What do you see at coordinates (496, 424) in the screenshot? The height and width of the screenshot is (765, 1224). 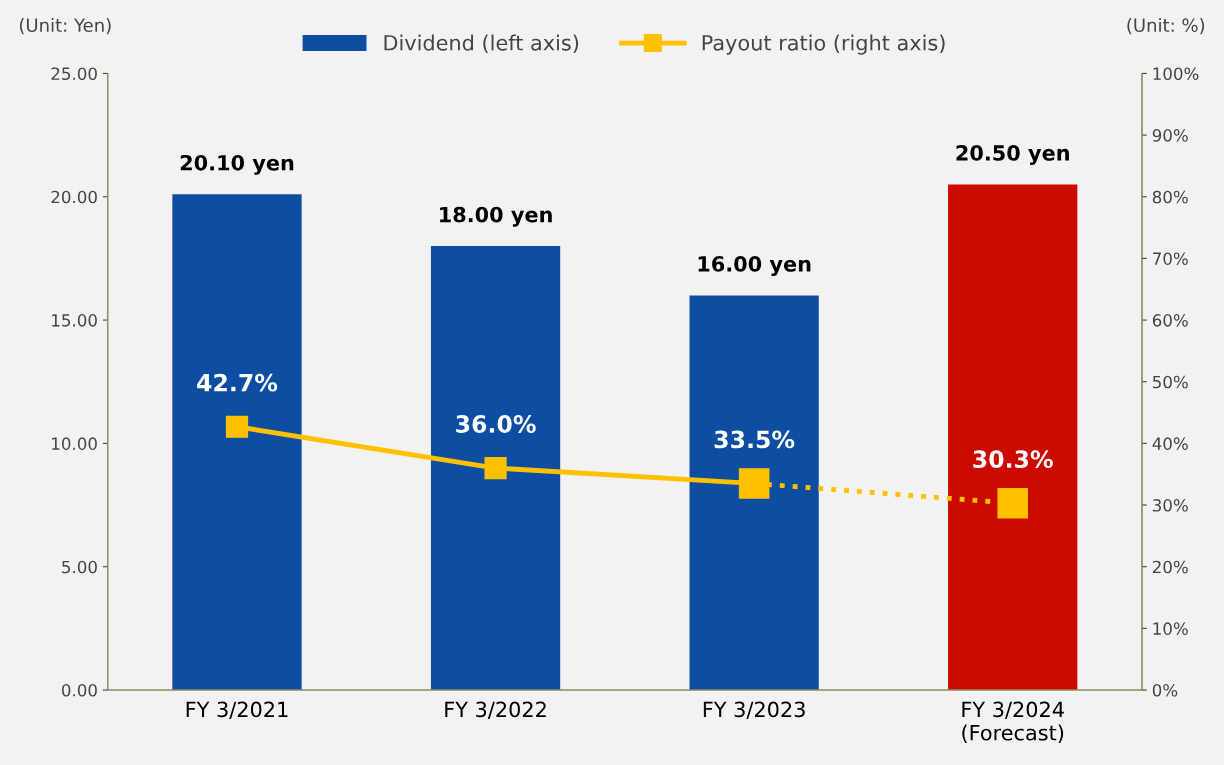 I see `data-label: 36.0%` at bounding box center [496, 424].